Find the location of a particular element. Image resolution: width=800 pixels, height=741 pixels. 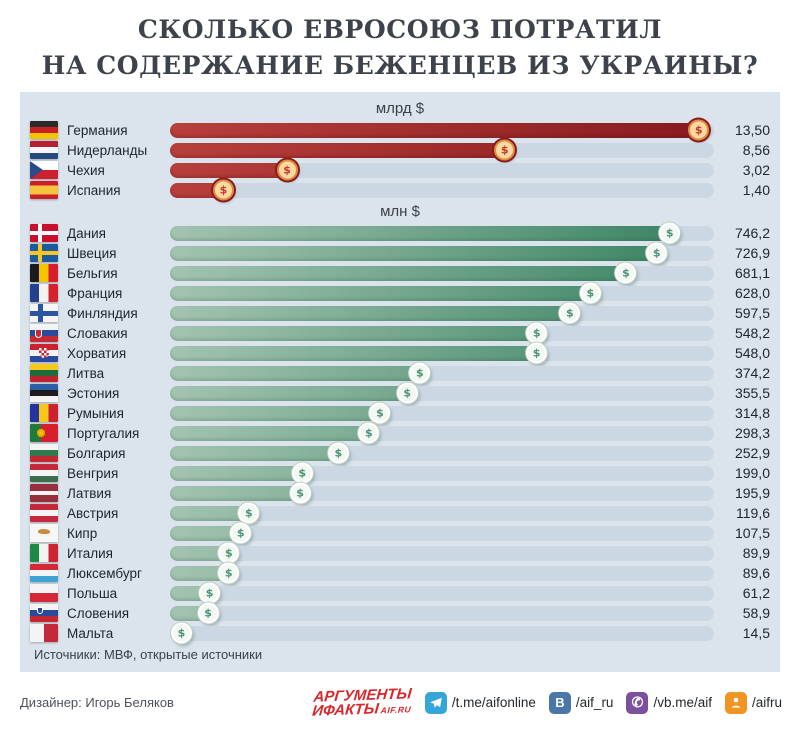

page-title-line2: НА СОДЕРЖАНИЕ БЕЖЕНЦЕВ ИЗ УКРАИНЫ? is located at coordinates (400, 65).